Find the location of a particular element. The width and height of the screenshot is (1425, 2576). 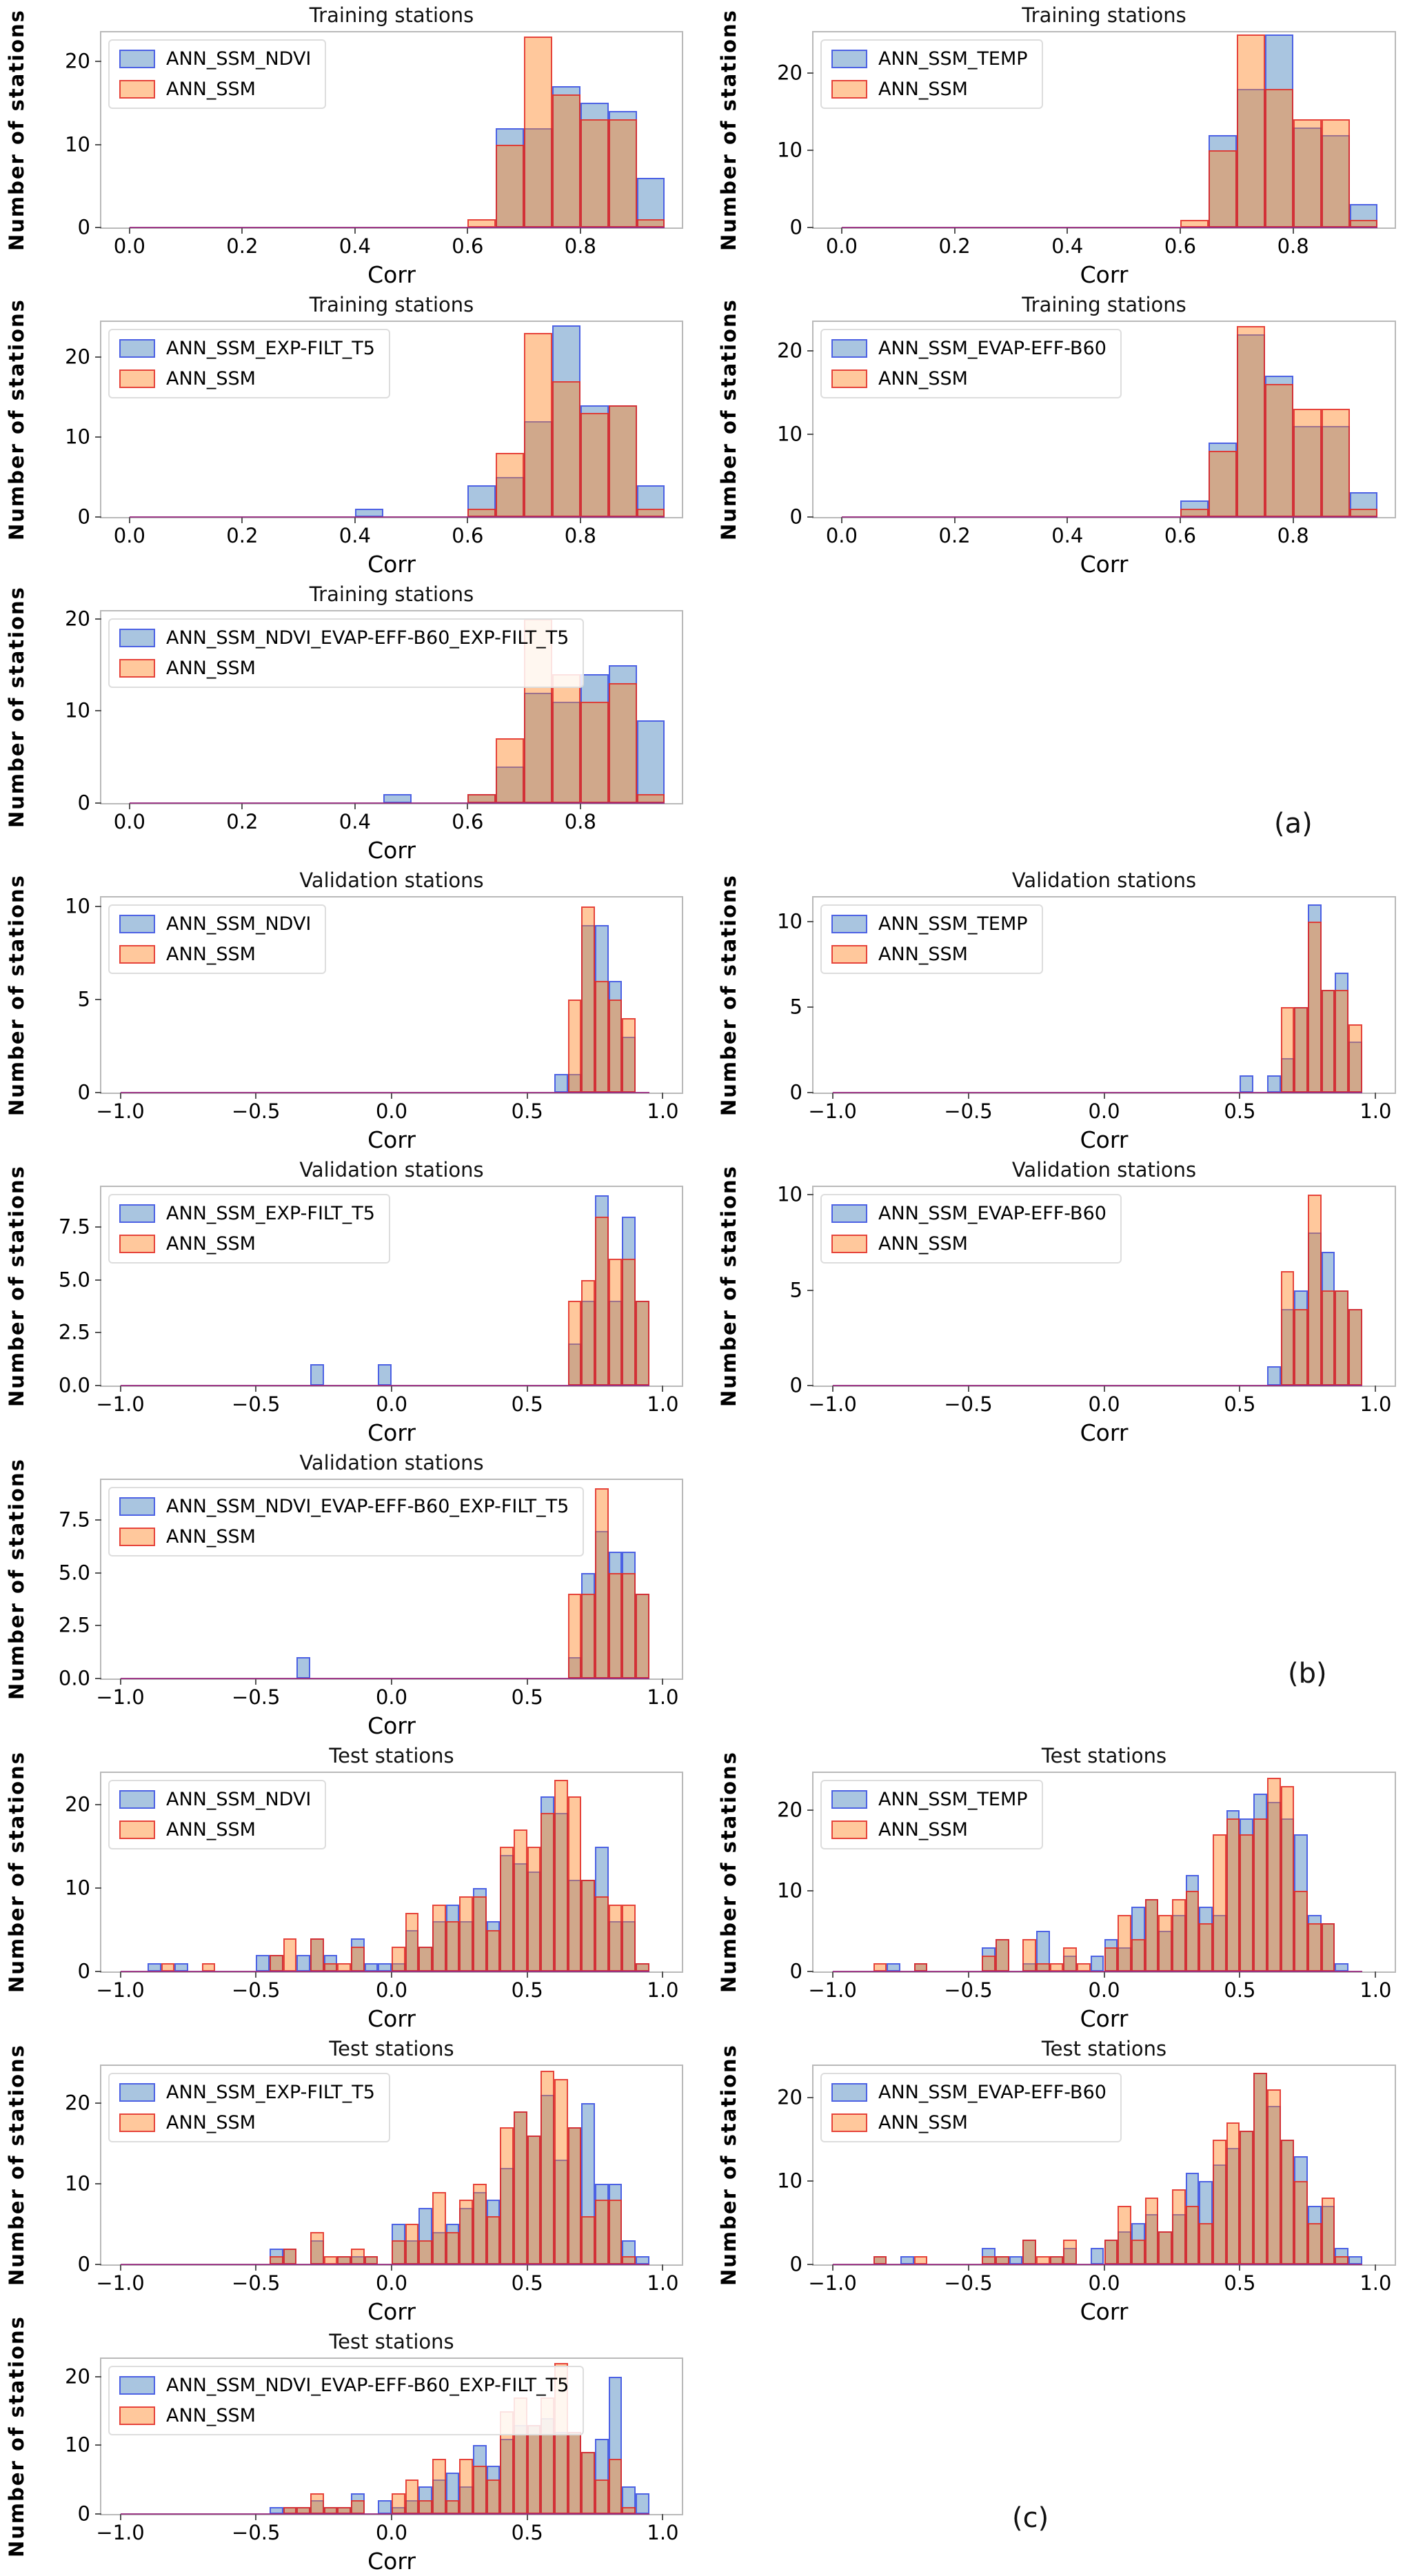

legend-blue-patch is located at coordinates (137, 2092).